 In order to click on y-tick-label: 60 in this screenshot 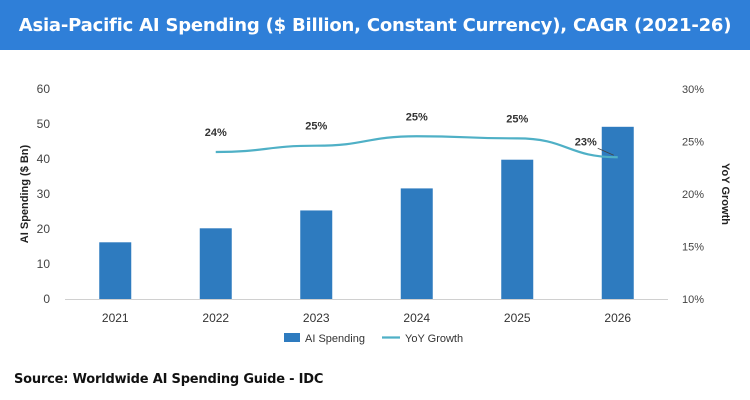, I will do `click(44, 89)`.